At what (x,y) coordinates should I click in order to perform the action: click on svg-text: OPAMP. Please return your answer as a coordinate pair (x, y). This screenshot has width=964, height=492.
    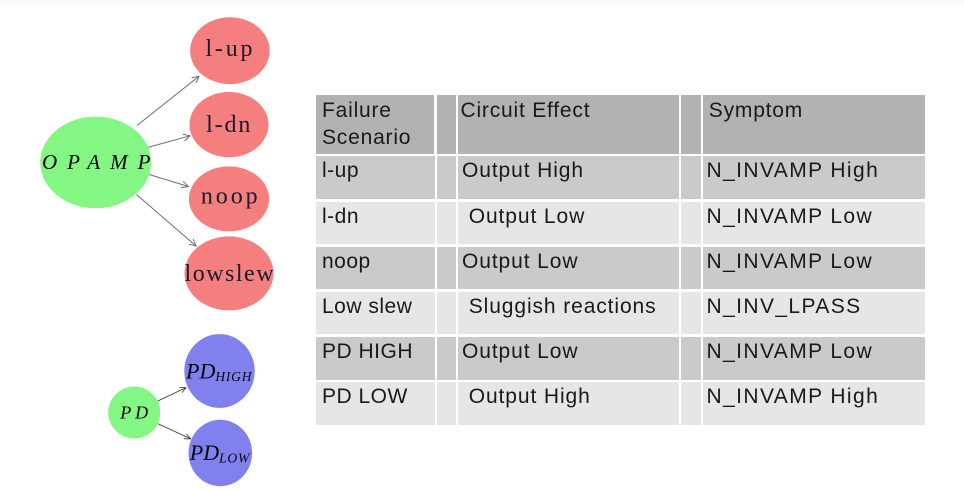
    Looking at the image, I should click on (101, 162).